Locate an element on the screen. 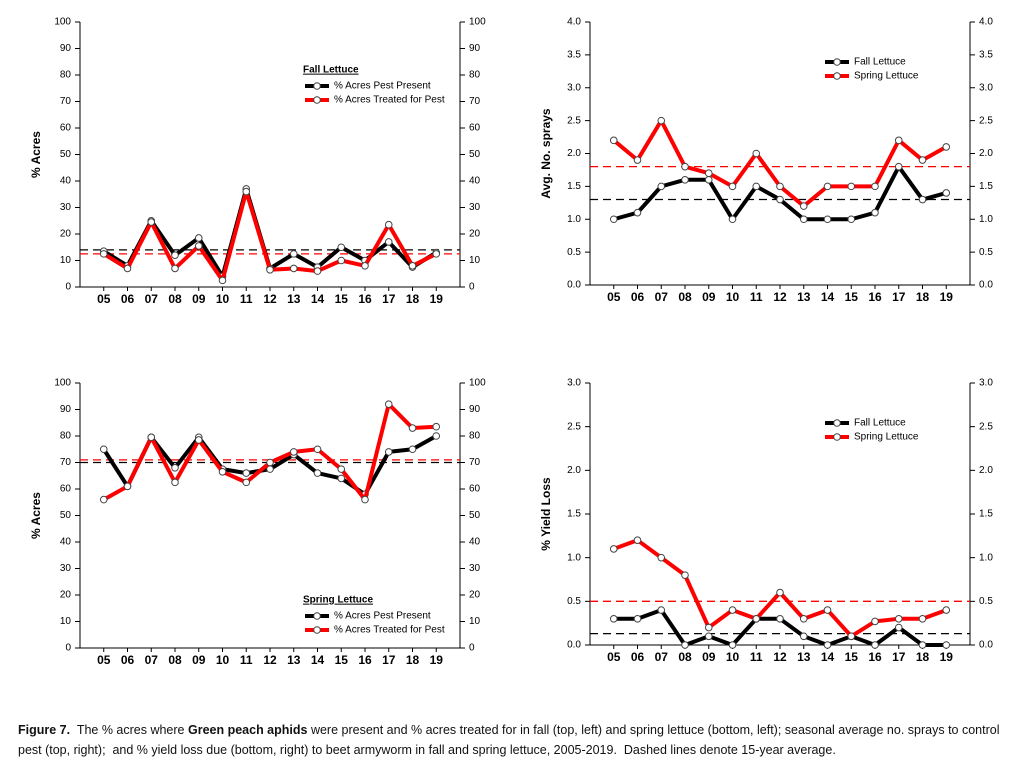 This screenshot has width=1027, height=780. y-tick-label: 2.0 is located at coordinates (574, 470).